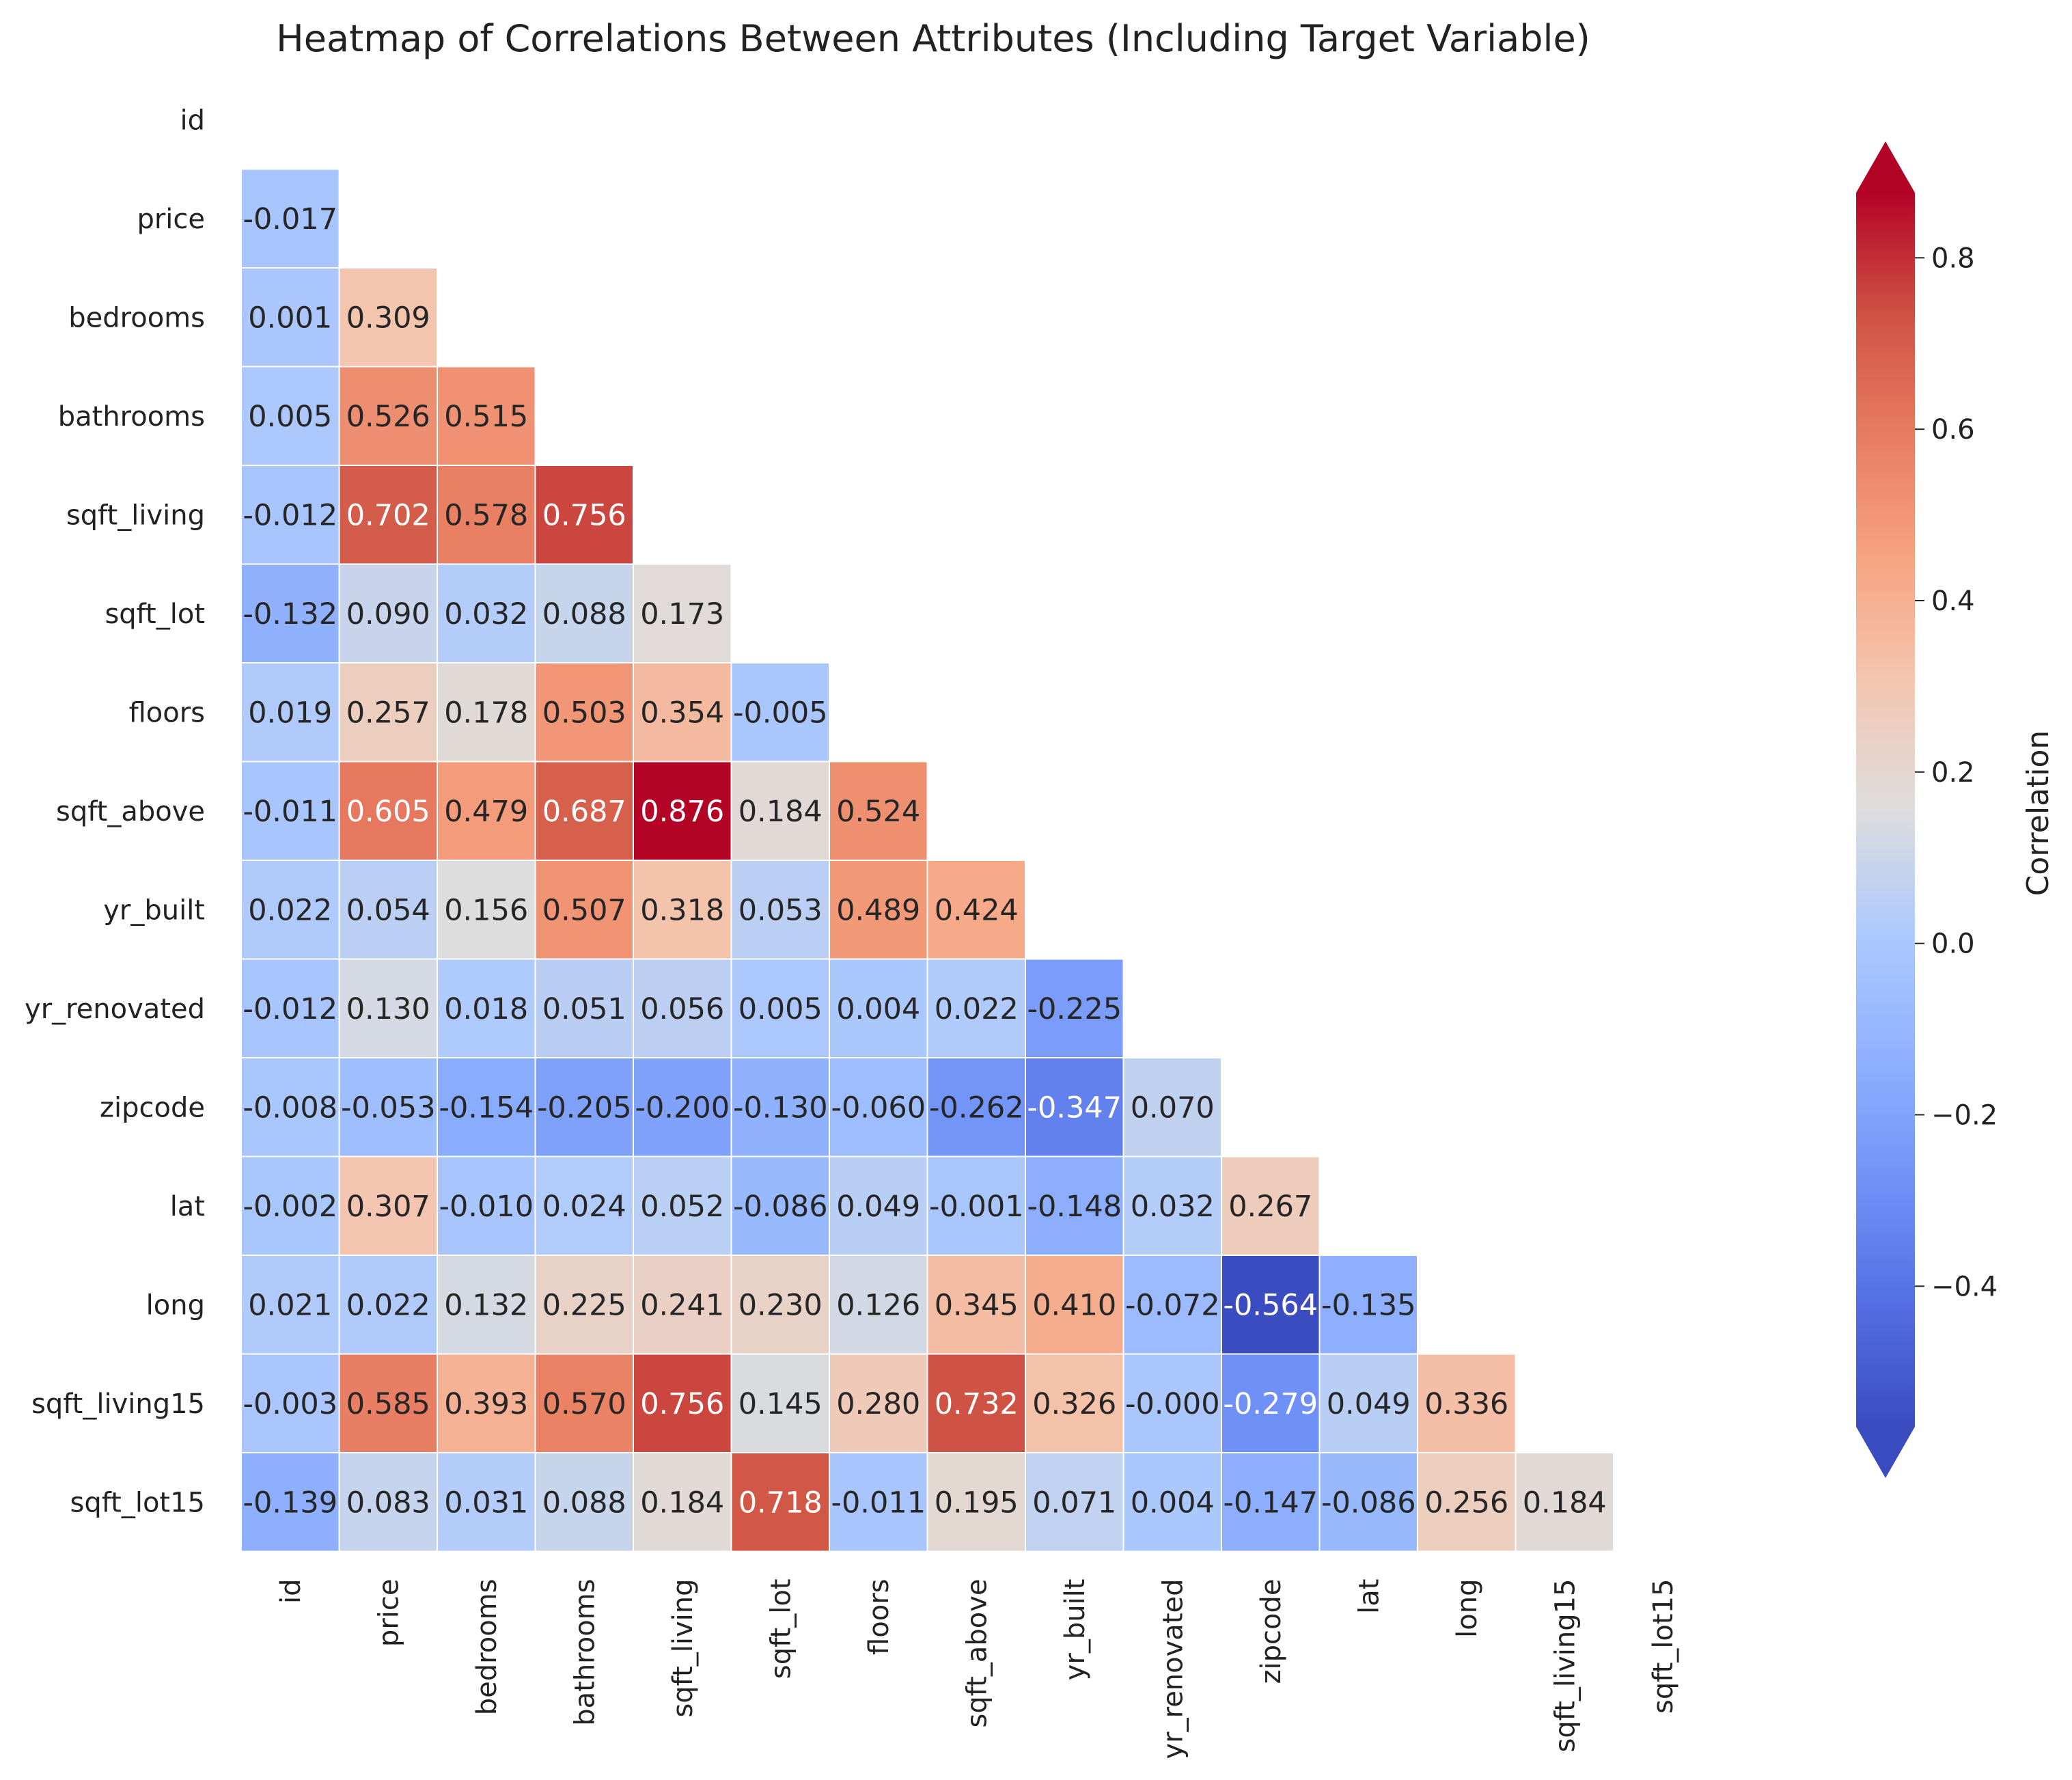 The width and height of the screenshot is (2072, 1780). I want to click on cell-value-label: 0.336, so click(1466, 1404).